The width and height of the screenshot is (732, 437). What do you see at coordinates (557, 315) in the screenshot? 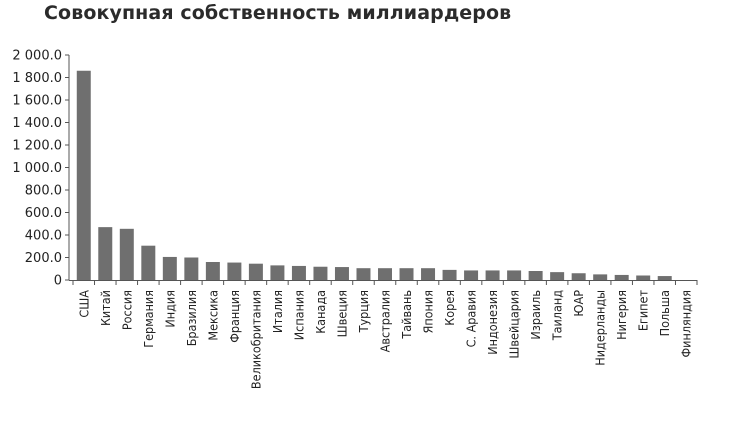
I see `category-label: Таиланд` at bounding box center [557, 315].